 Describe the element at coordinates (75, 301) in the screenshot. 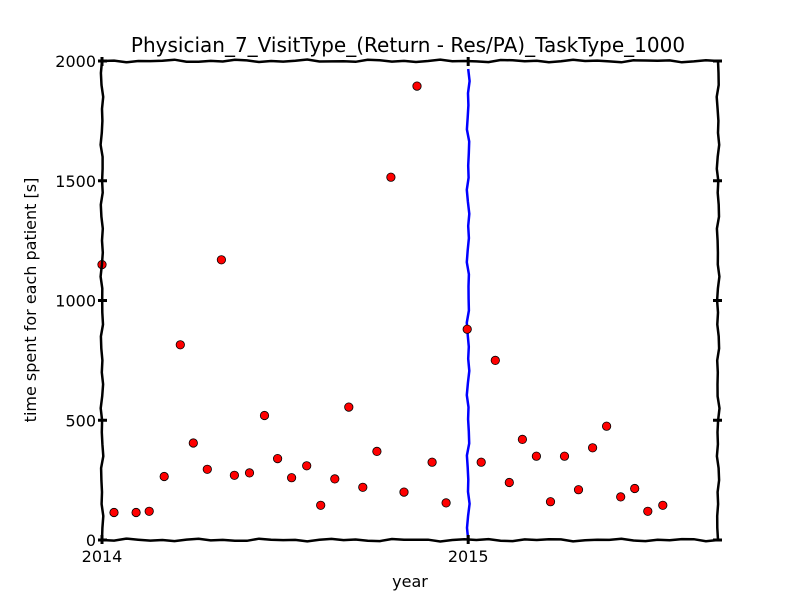

I see `y-tick-label: 1000` at that location.